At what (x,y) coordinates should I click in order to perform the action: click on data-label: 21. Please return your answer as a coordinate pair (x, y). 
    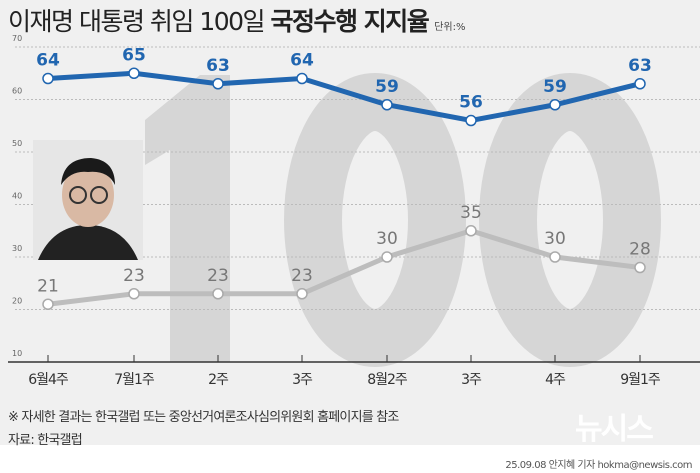
    Looking at the image, I should click on (48, 286).